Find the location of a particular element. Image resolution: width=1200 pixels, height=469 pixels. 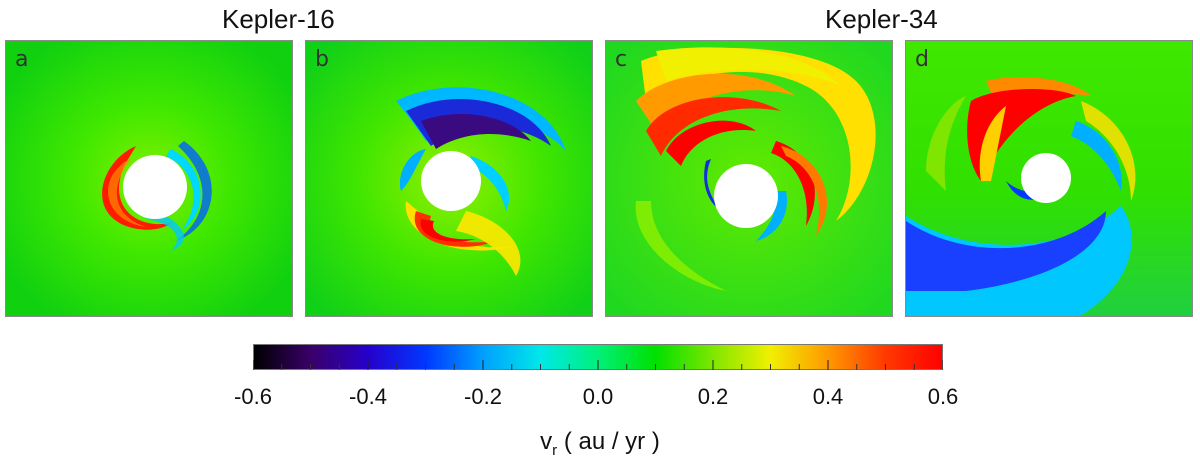

axis-units: ( au / yr ) is located at coordinates (608, 441).